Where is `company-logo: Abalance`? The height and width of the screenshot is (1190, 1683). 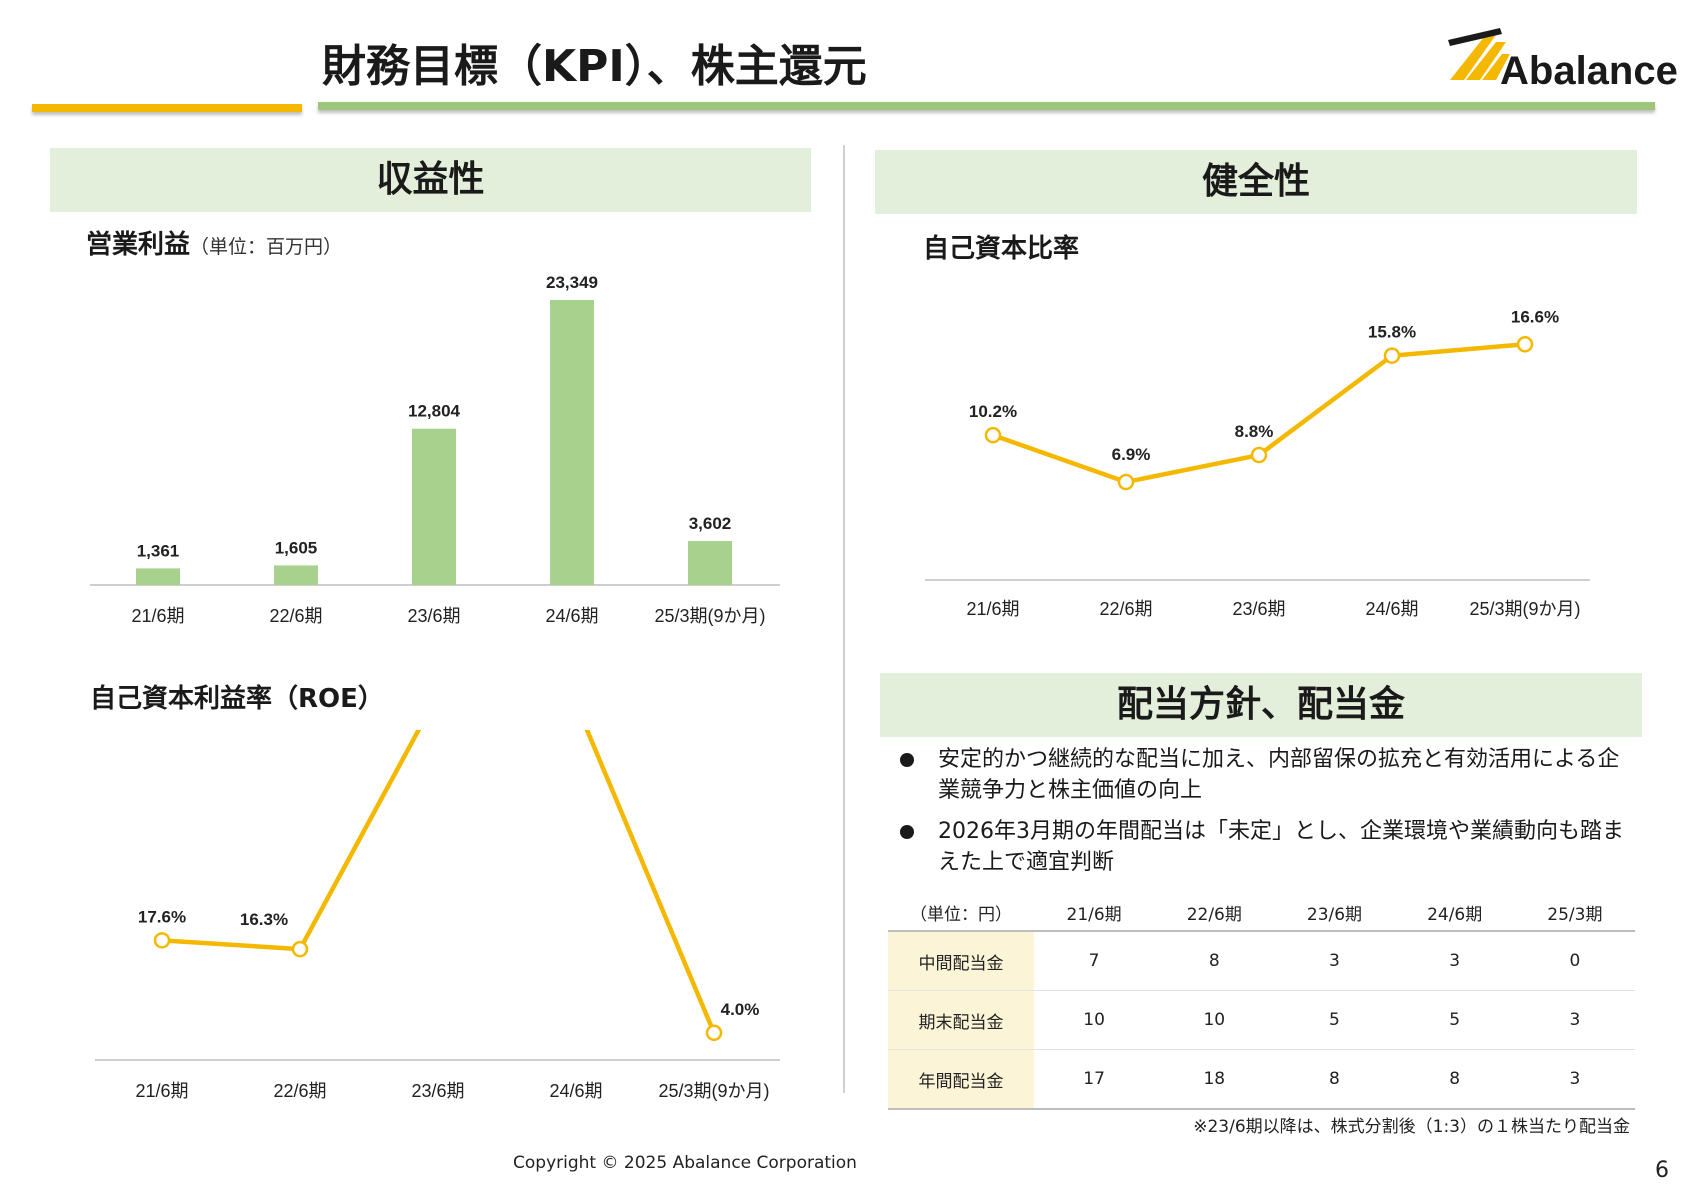
company-logo: Abalance is located at coordinates (1560, 57).